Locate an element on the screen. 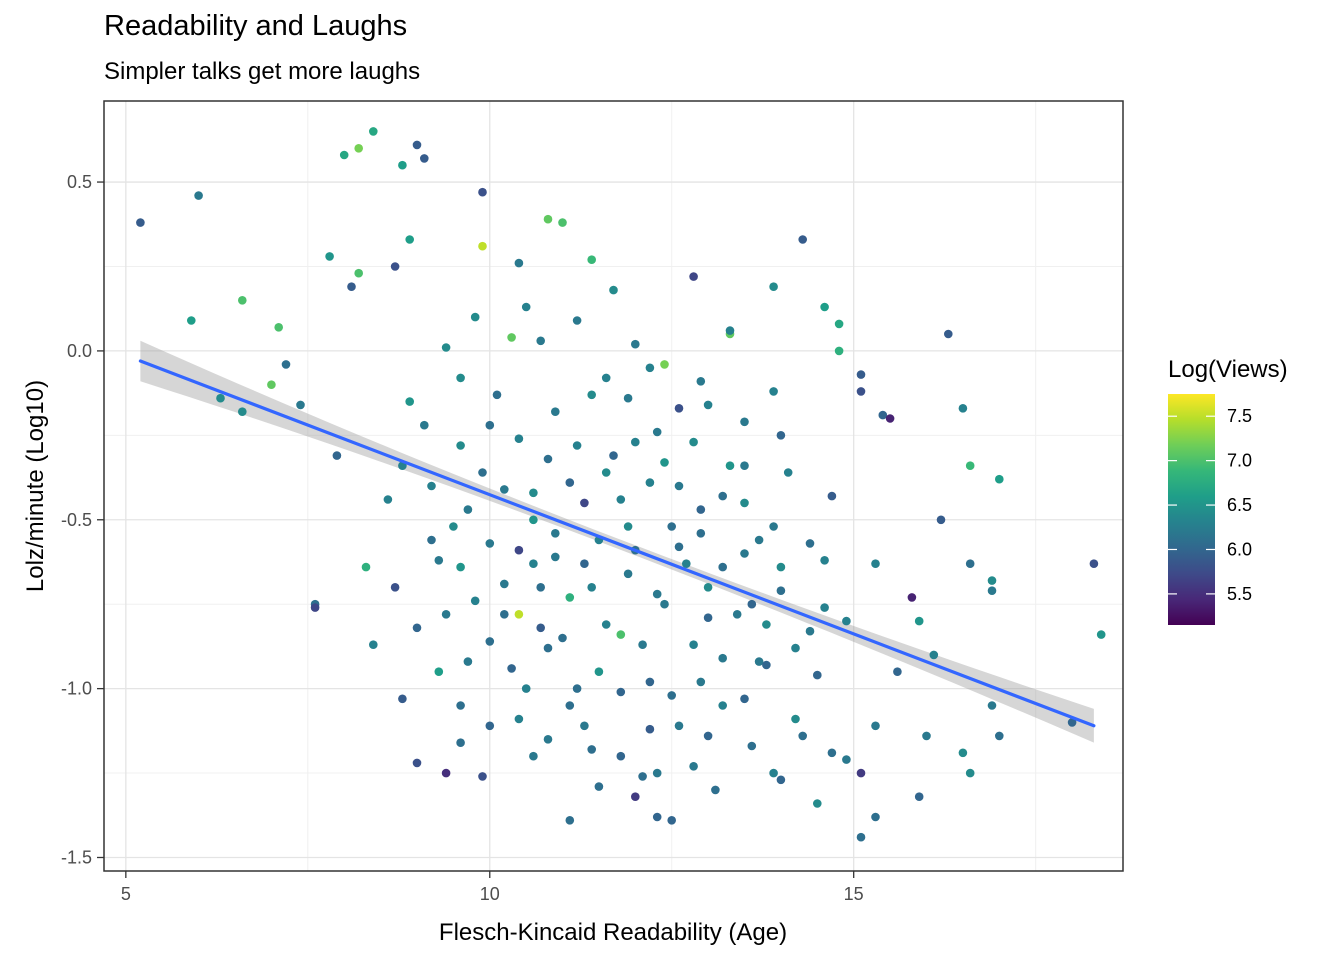 The height and width of the screenshot is (960, 1344). legend-label-3: 6.0 is located at coordinates (1239, 549).